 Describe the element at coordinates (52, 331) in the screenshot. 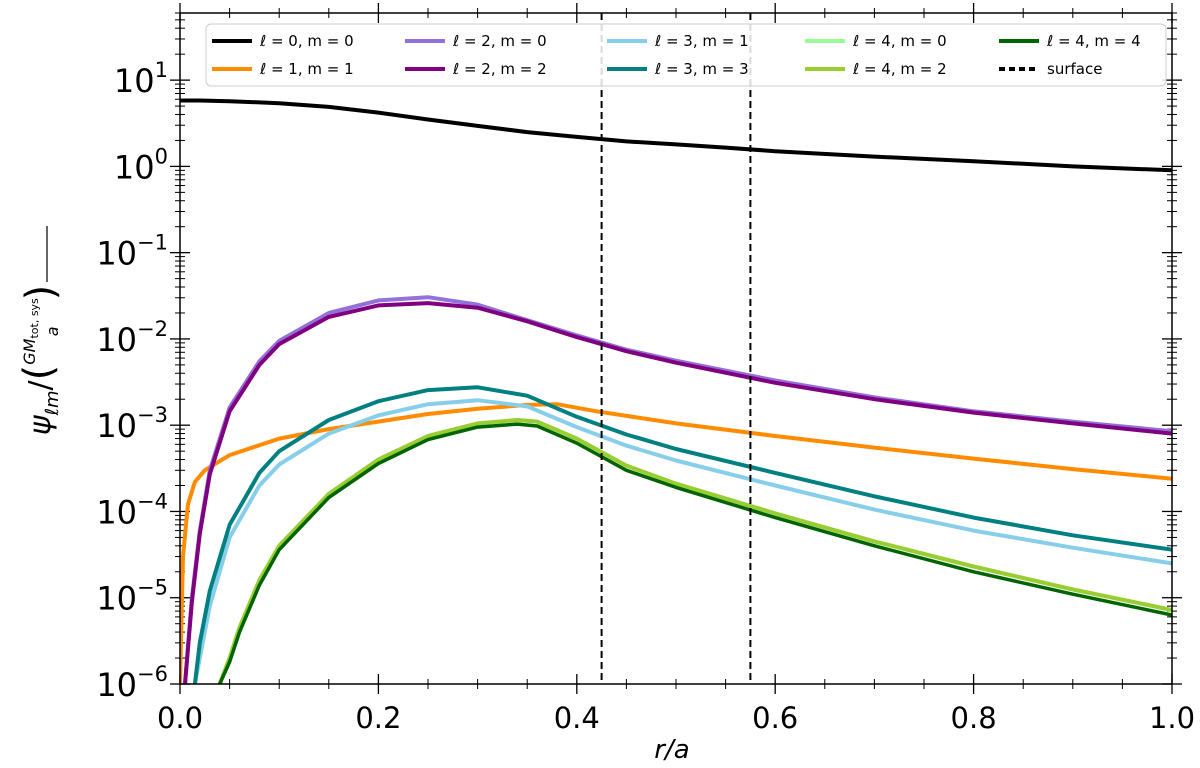

I see `y-label-den: a` at that location.